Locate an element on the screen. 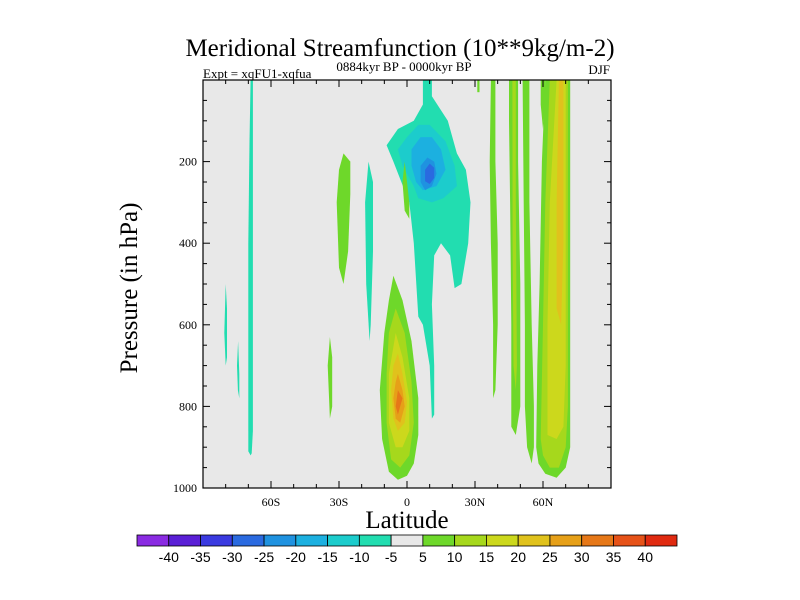  colorbar-label: 15 is located at coordinates (487, 557).